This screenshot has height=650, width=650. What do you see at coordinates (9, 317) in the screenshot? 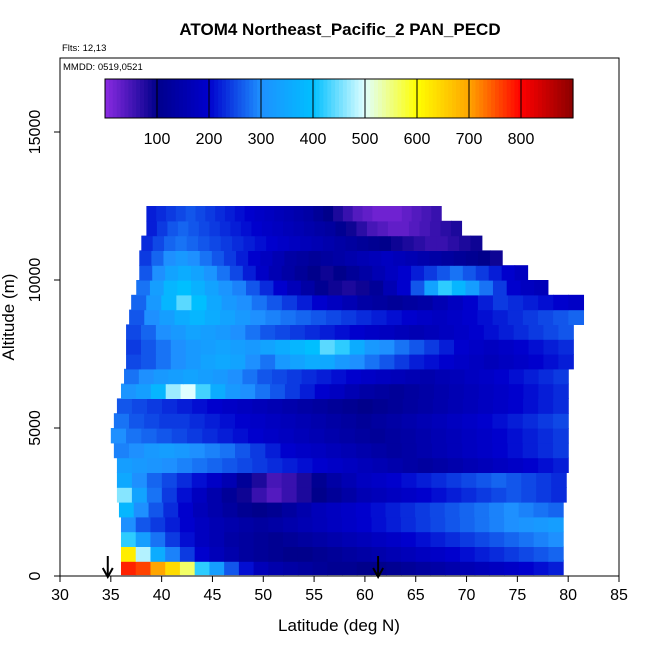
I see `y-axis-label: Altitude (m)` at bounding box center [9, 317].